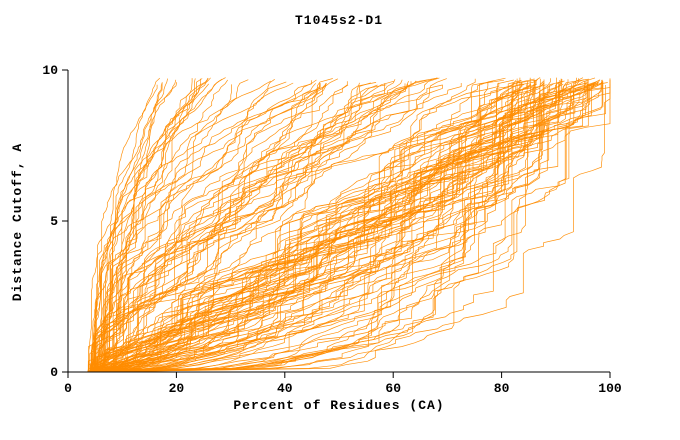 This screenshot has width=680, height=440. Describe the element at coordinates (177, 388) in the screenshot. I see `x-tick-label: 20` at that location.